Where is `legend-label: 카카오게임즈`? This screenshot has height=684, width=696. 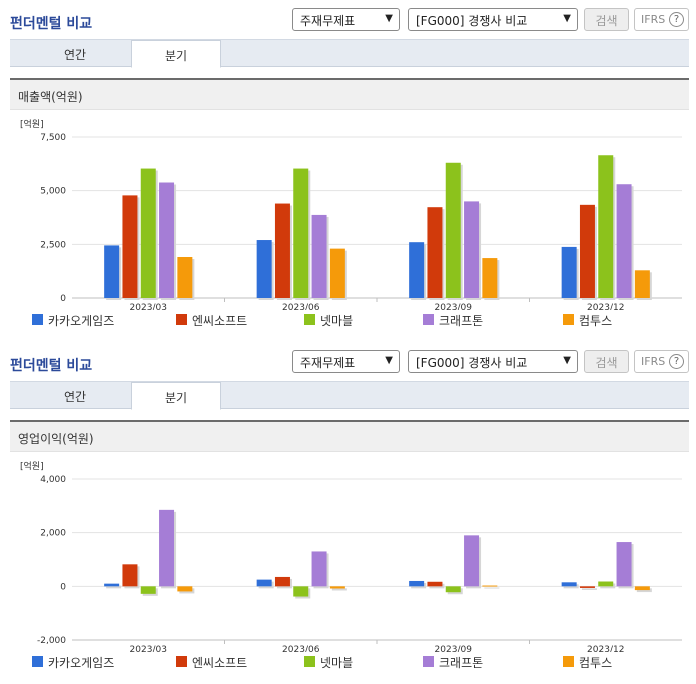
legend-label: 카카오게임즈 is located at coordinates (81, 663).